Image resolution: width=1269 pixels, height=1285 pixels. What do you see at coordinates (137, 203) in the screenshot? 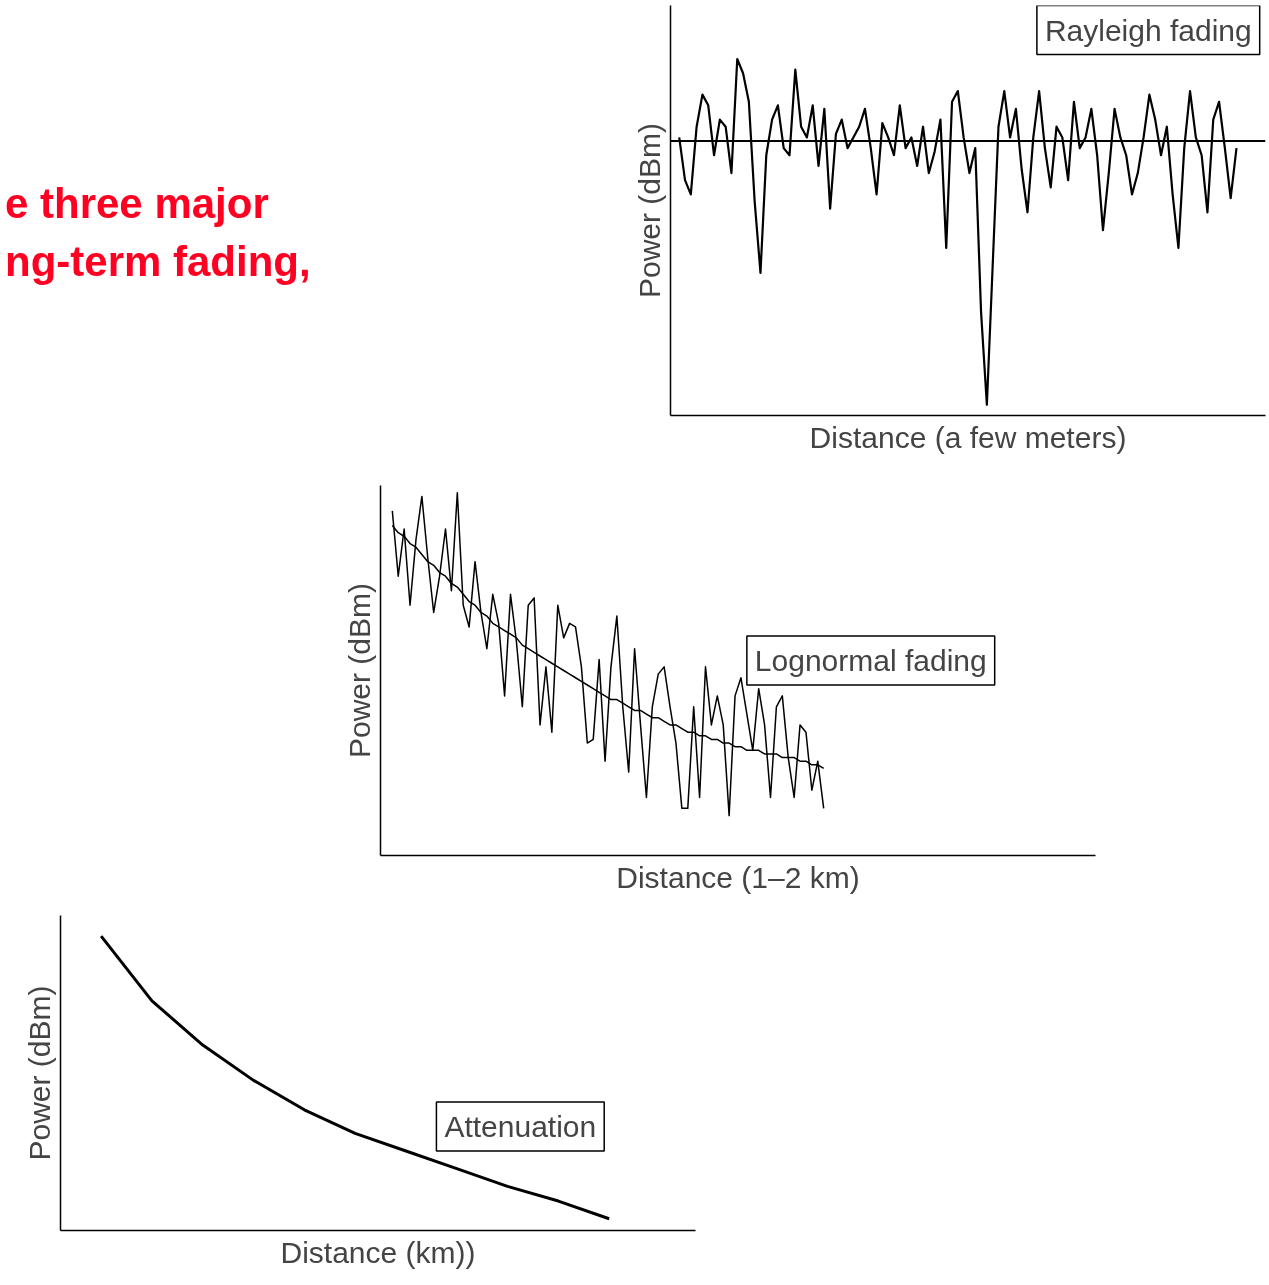
I see `text: e three major` at bounding box center [137, 203].